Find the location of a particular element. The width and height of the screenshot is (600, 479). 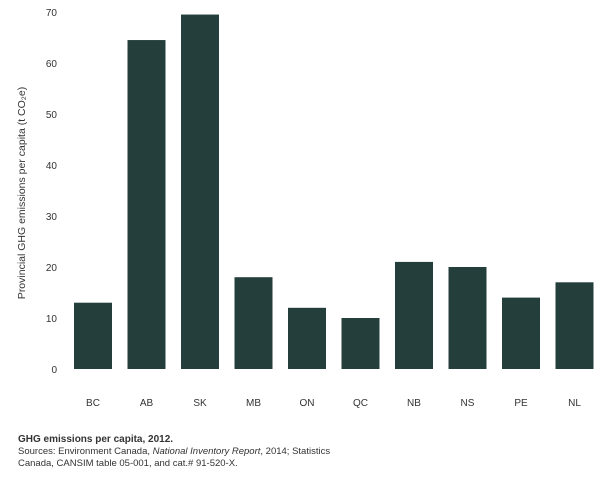

bar-mb is located at coordinates (253, 323).